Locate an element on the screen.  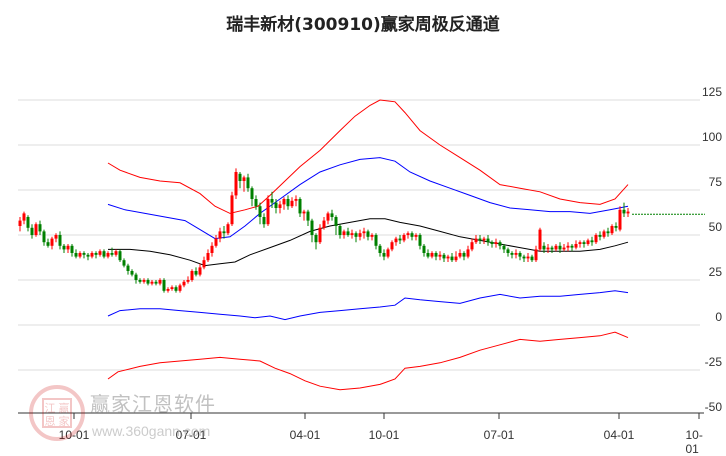
watermark-name: 赢家江恩软件 is located at coordinates (153, 404).